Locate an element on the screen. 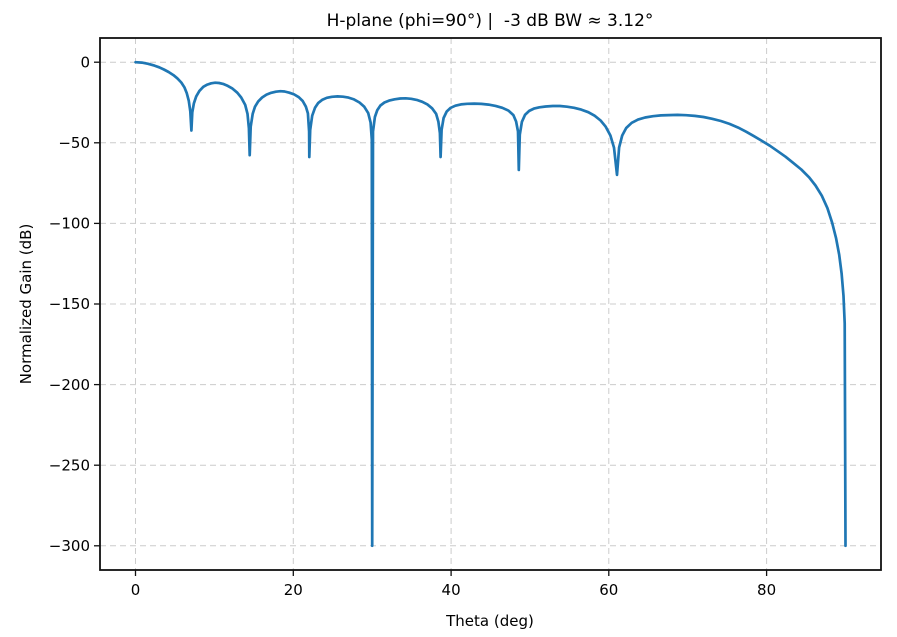 The width and height of the screenshot is (897, 637). y-axis-label: Normalized Gain (dB) is located at coordinates (26, 304).